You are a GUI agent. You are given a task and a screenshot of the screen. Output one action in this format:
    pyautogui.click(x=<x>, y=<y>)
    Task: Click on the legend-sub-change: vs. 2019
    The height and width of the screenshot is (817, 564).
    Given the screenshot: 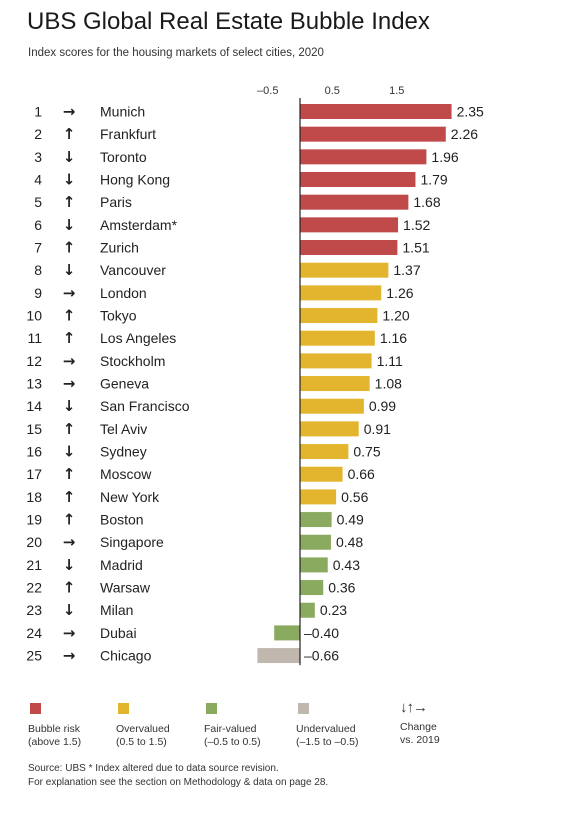 What is the action you would take?
    pyautogui.click(x=420, y=740)
    